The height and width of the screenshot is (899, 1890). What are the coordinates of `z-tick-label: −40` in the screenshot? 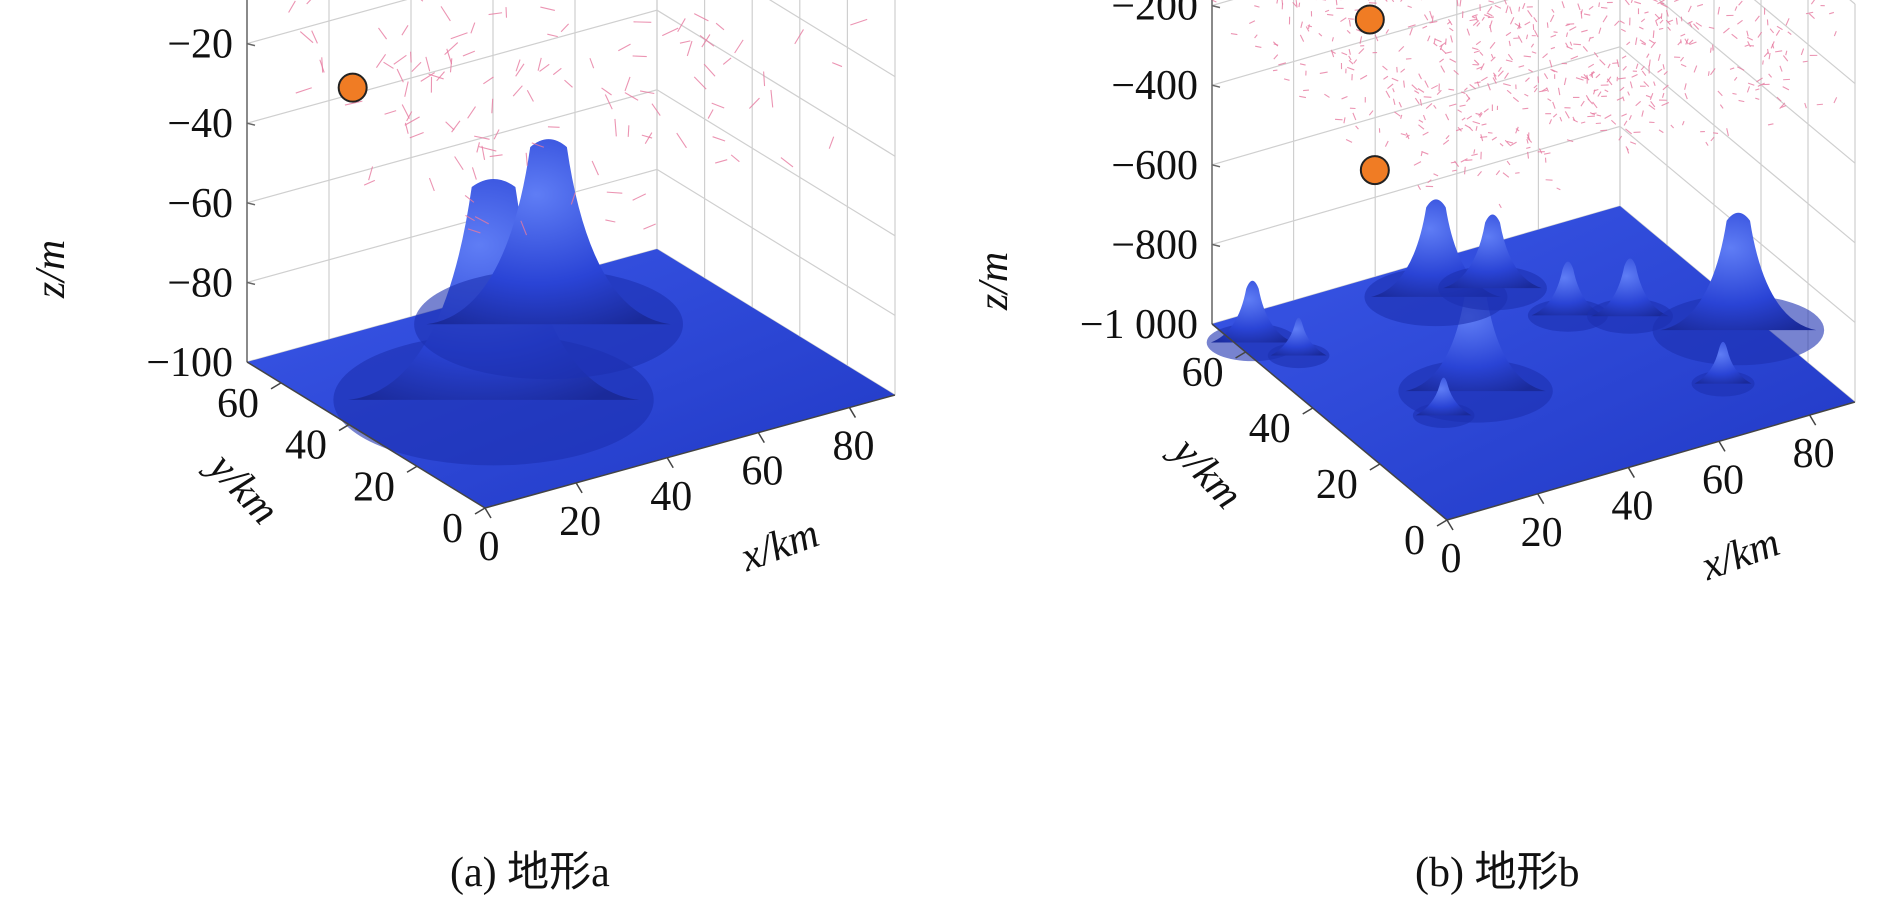 It's located at (200, 124).